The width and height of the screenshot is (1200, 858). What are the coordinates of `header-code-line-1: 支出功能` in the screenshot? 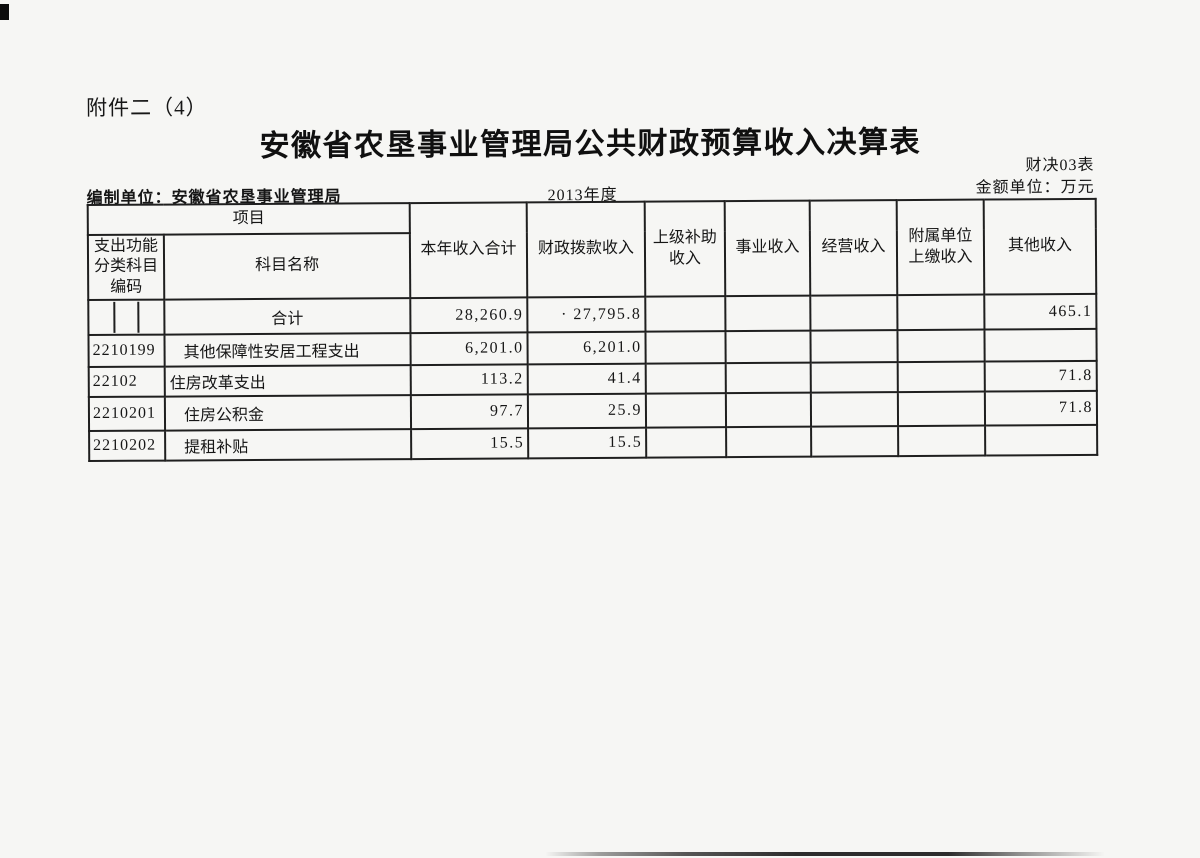 It's located at (125, 246).